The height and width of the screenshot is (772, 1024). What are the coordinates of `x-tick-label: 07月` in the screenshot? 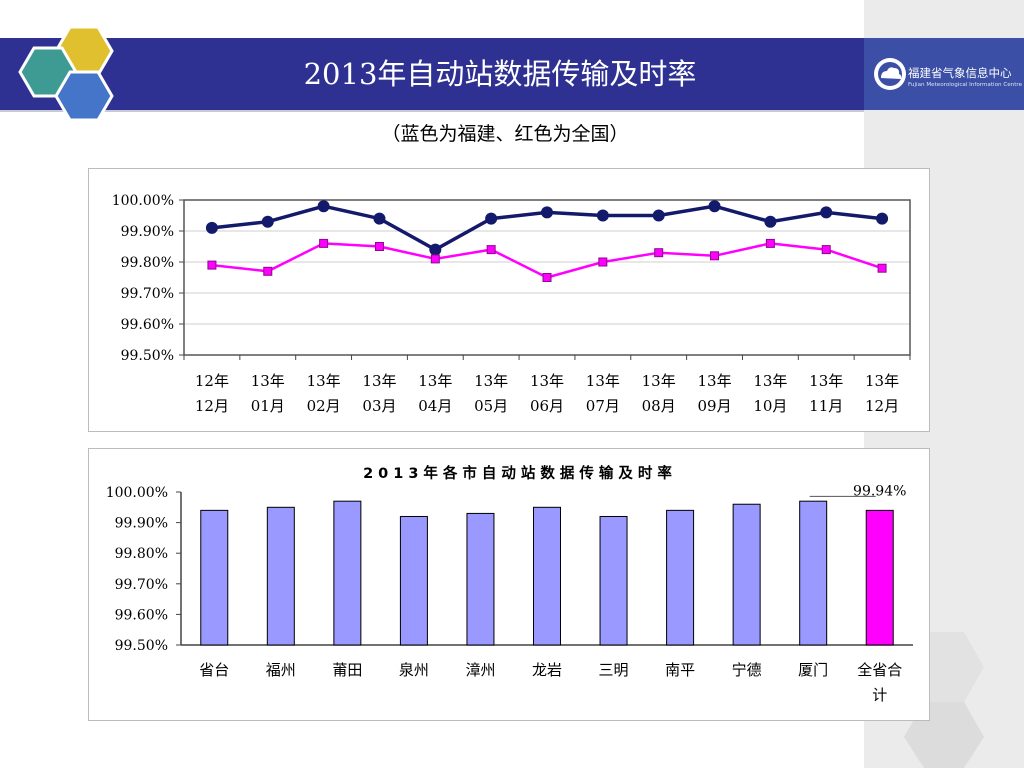 It's located at (603, 406).